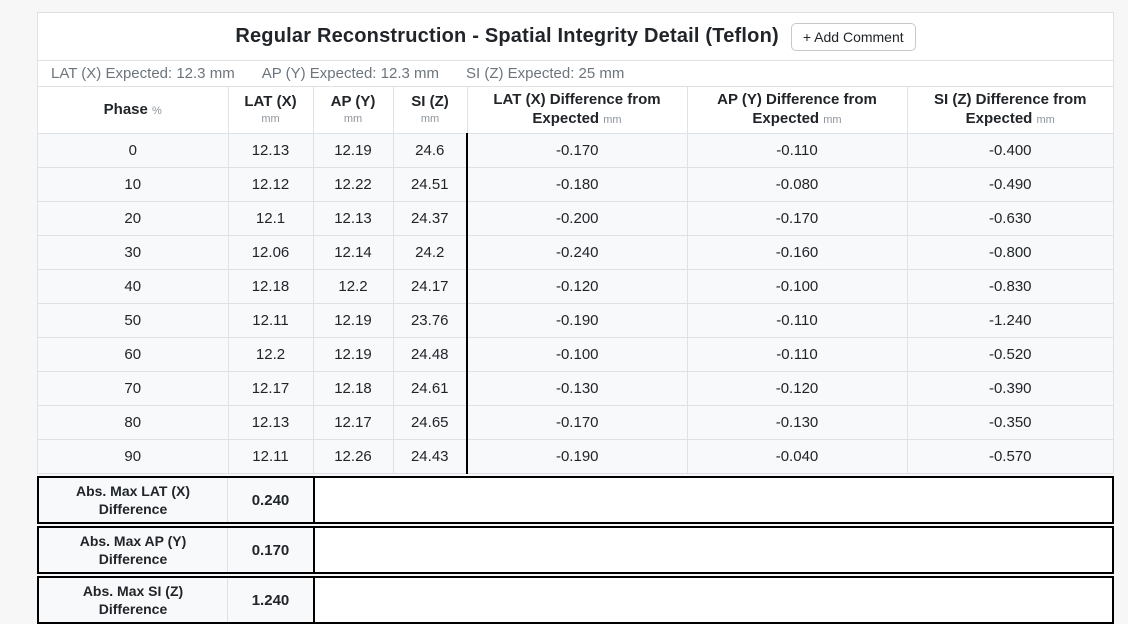  What do you see at coordinates (133, 600) in the screenshot?
I see `summary-label: Abs. Max SI (Z) Difference` at bounding box center [133, 600].